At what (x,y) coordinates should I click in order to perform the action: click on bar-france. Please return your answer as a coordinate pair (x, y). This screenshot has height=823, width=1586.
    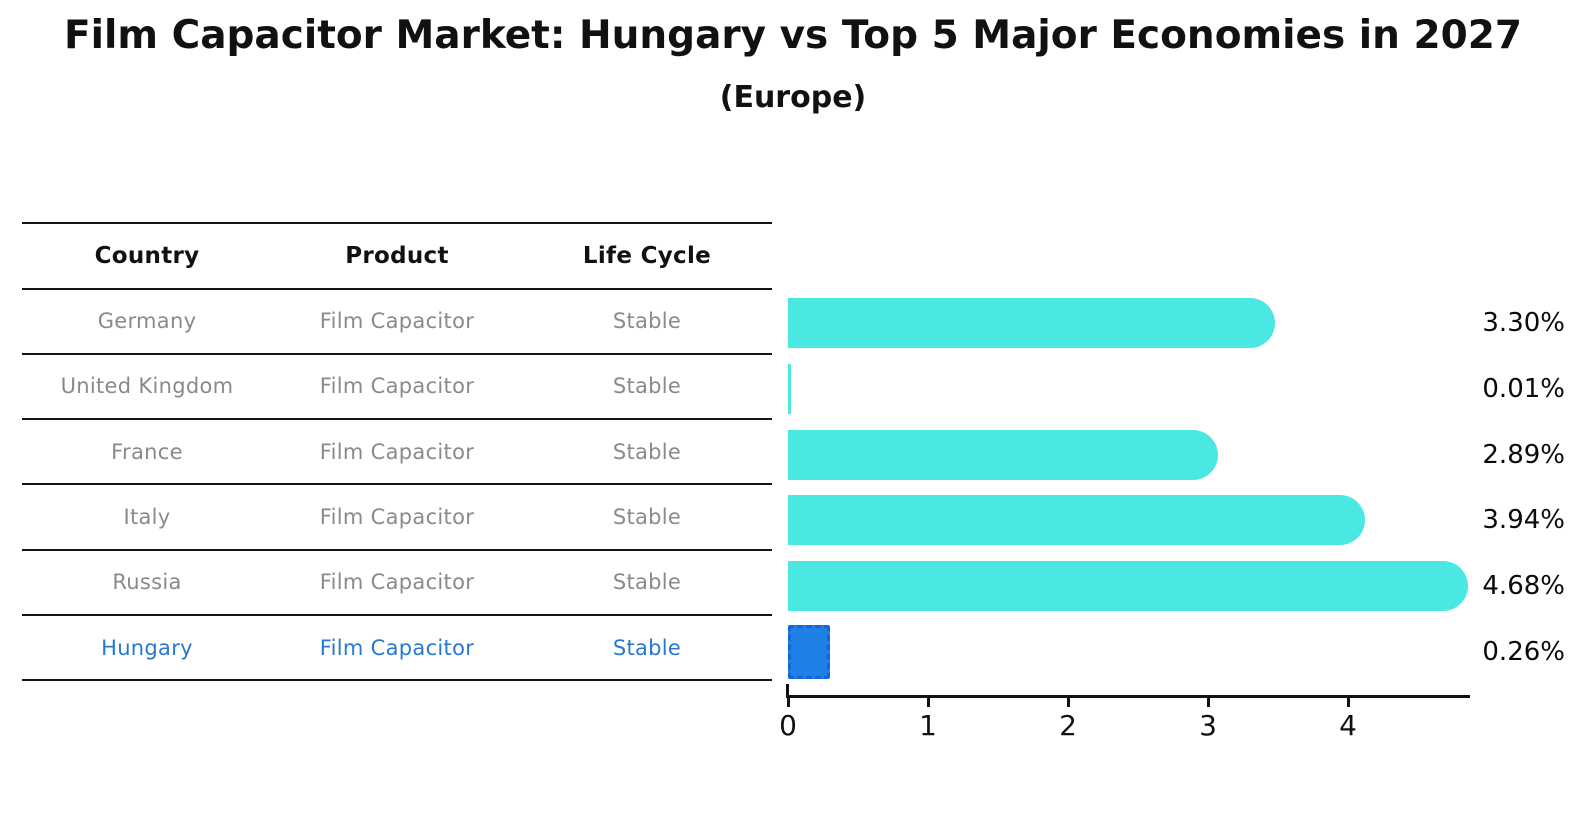
    Looking at the image, I should click on (1003, 454).